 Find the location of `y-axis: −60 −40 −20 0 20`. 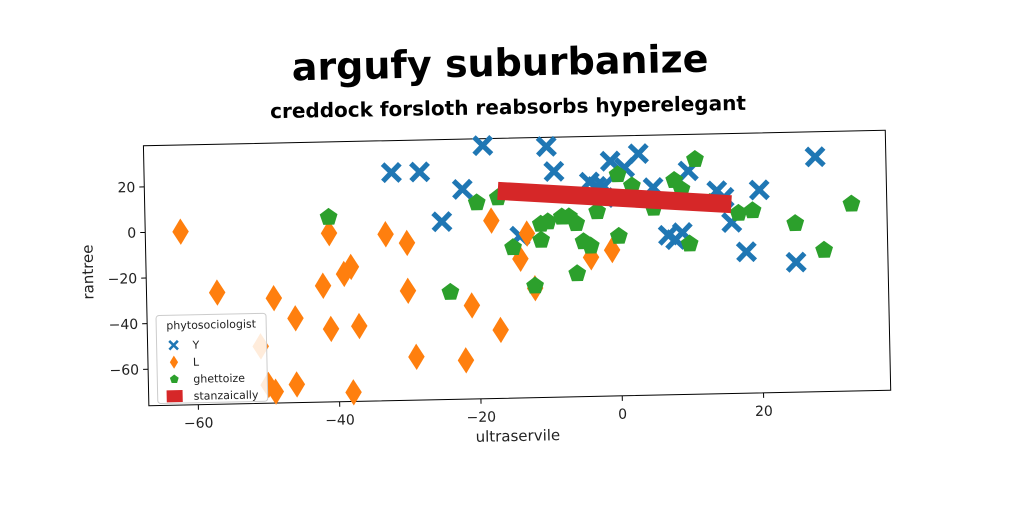

y-axis: −60 −40 −20 0 20 is located at coordinates (128, 279).